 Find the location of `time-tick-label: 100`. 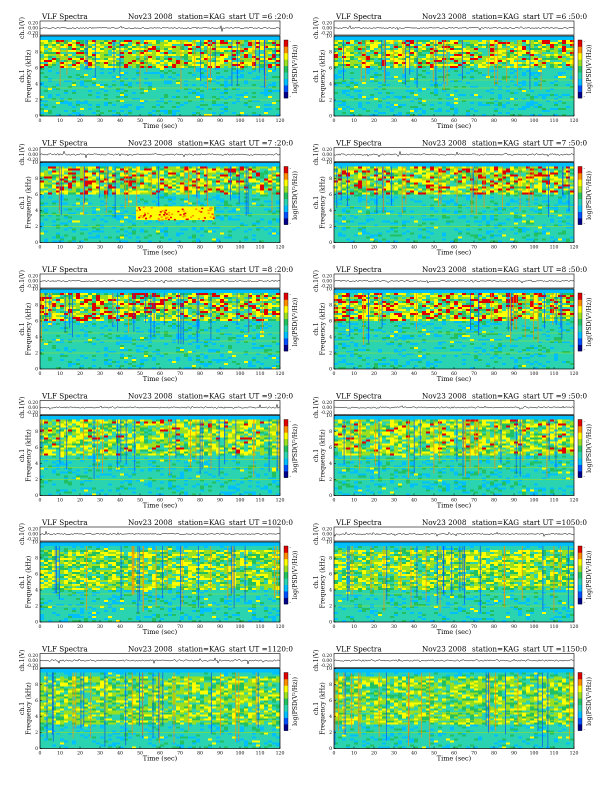

time-tick-label: 100 is located at coordinates (240, 248).